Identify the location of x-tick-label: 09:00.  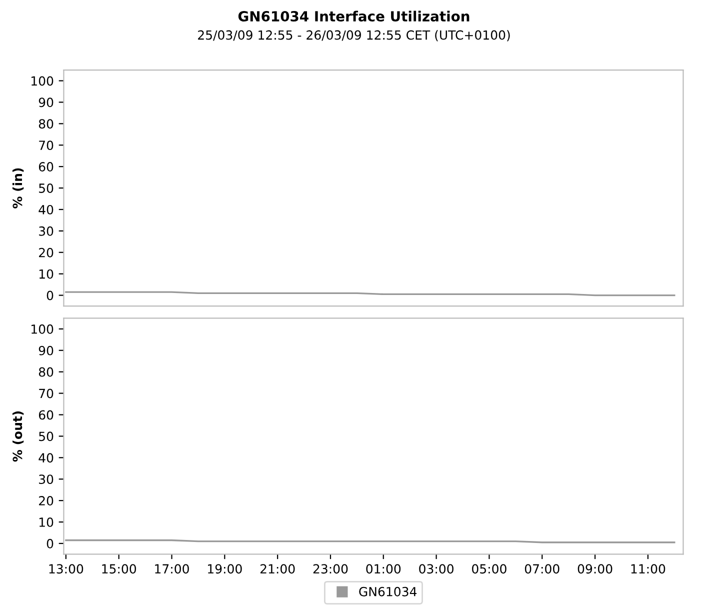
(595, 569).